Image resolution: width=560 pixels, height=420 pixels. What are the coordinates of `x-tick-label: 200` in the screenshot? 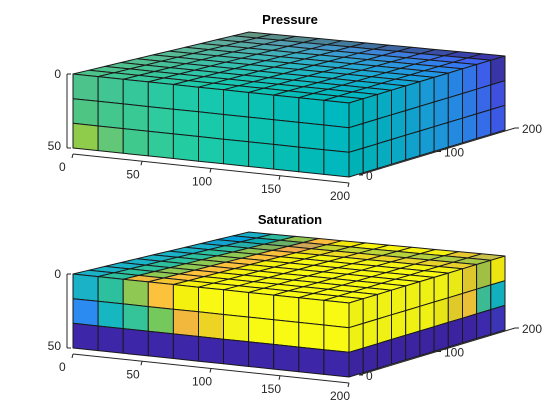 It's located at (340, 196).